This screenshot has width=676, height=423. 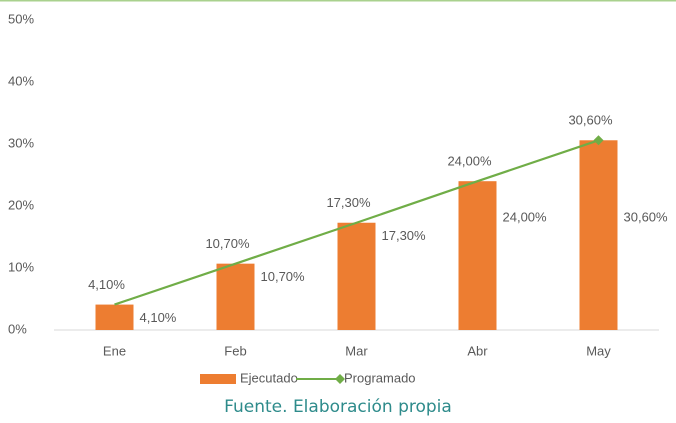 What do you see at coordinates (21, 18) in the screenshot?
I see `y-tick-label: 50%` at bounding box center [21, 18].